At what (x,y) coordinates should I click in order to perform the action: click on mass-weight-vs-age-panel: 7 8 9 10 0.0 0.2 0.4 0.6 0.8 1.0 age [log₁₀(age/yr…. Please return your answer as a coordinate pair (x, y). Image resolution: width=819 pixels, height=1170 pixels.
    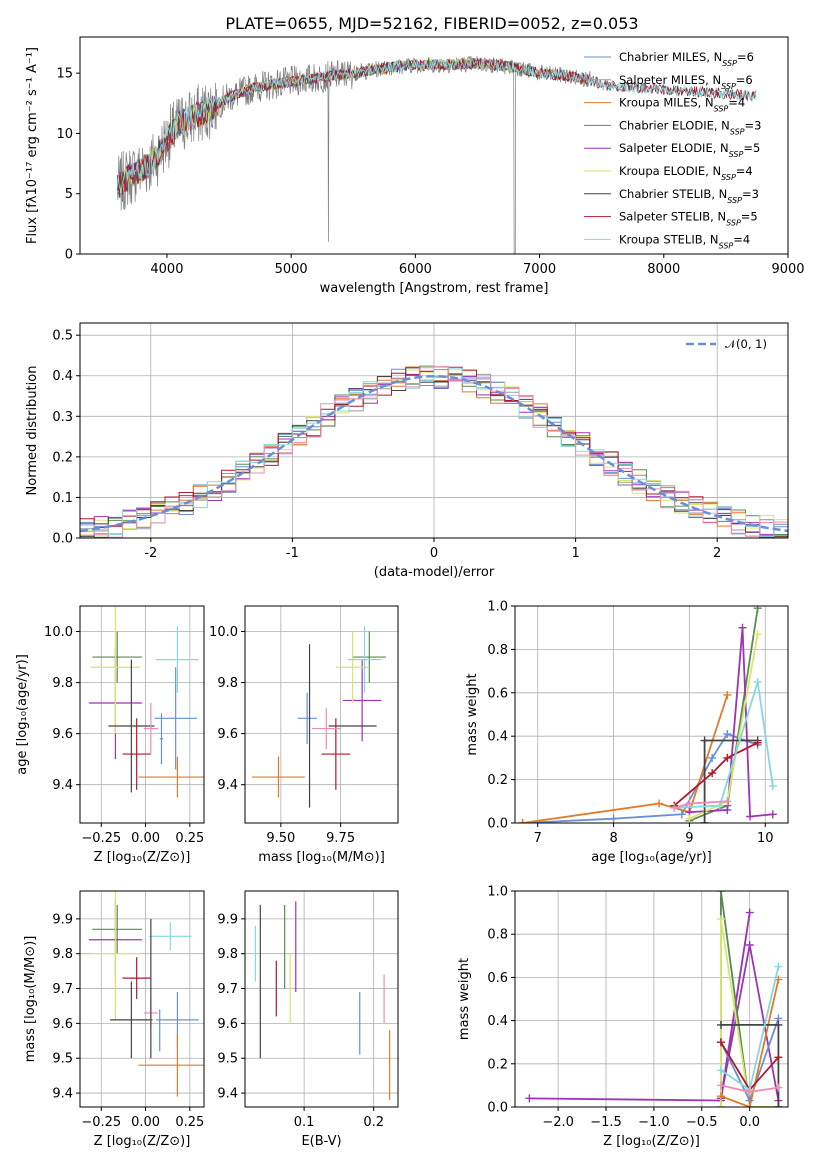
    Looking at the image, I should click on (627, 732).